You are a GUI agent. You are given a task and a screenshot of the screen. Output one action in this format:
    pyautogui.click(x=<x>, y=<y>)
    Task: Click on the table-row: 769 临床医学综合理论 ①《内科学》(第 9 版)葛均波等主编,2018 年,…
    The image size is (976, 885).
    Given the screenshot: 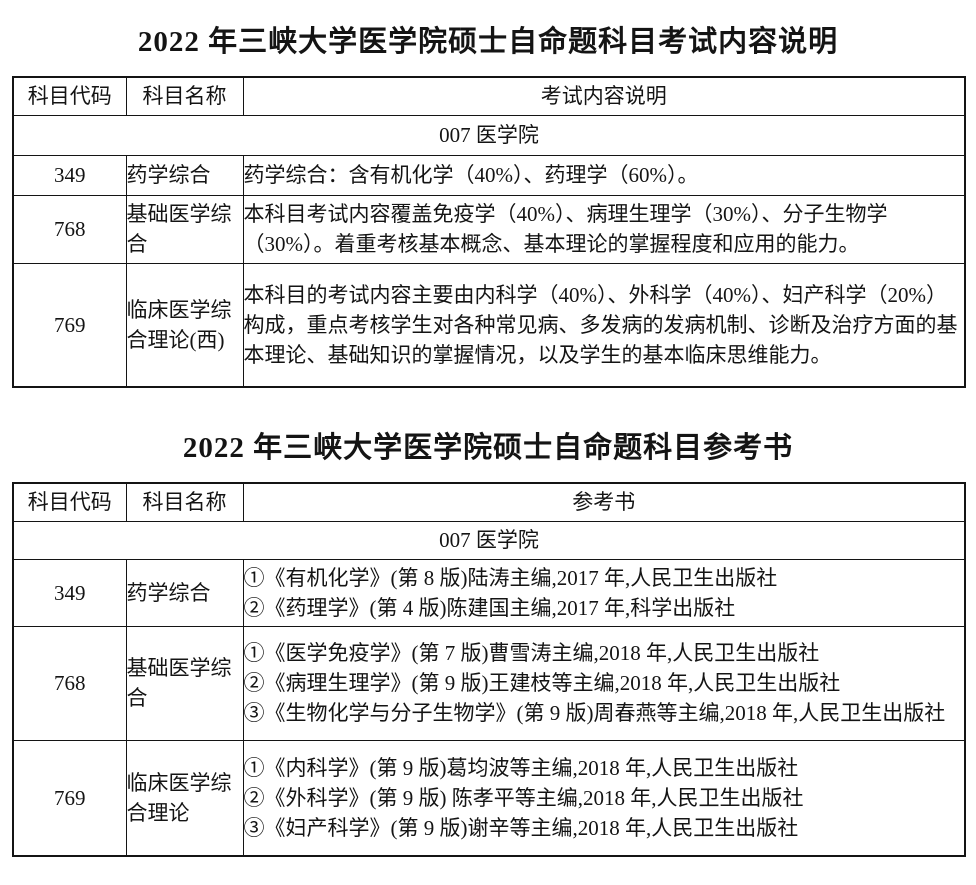 What is the action you would take?
    pyautogui.click(x=489, y=798)
    